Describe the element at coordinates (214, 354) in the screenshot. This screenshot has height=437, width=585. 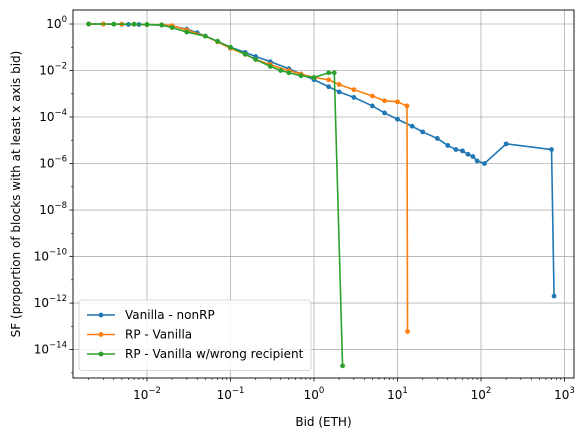
I see `legend-label: RP - Vanilla w/wrong recipient` at that location.